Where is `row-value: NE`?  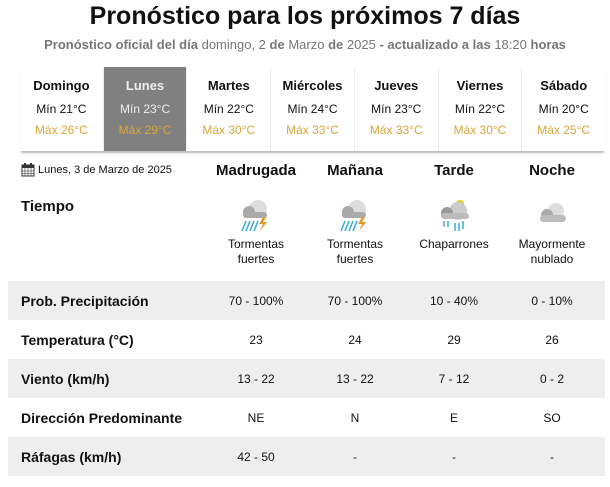
row-value: NE is located at coordinates (256, 417).